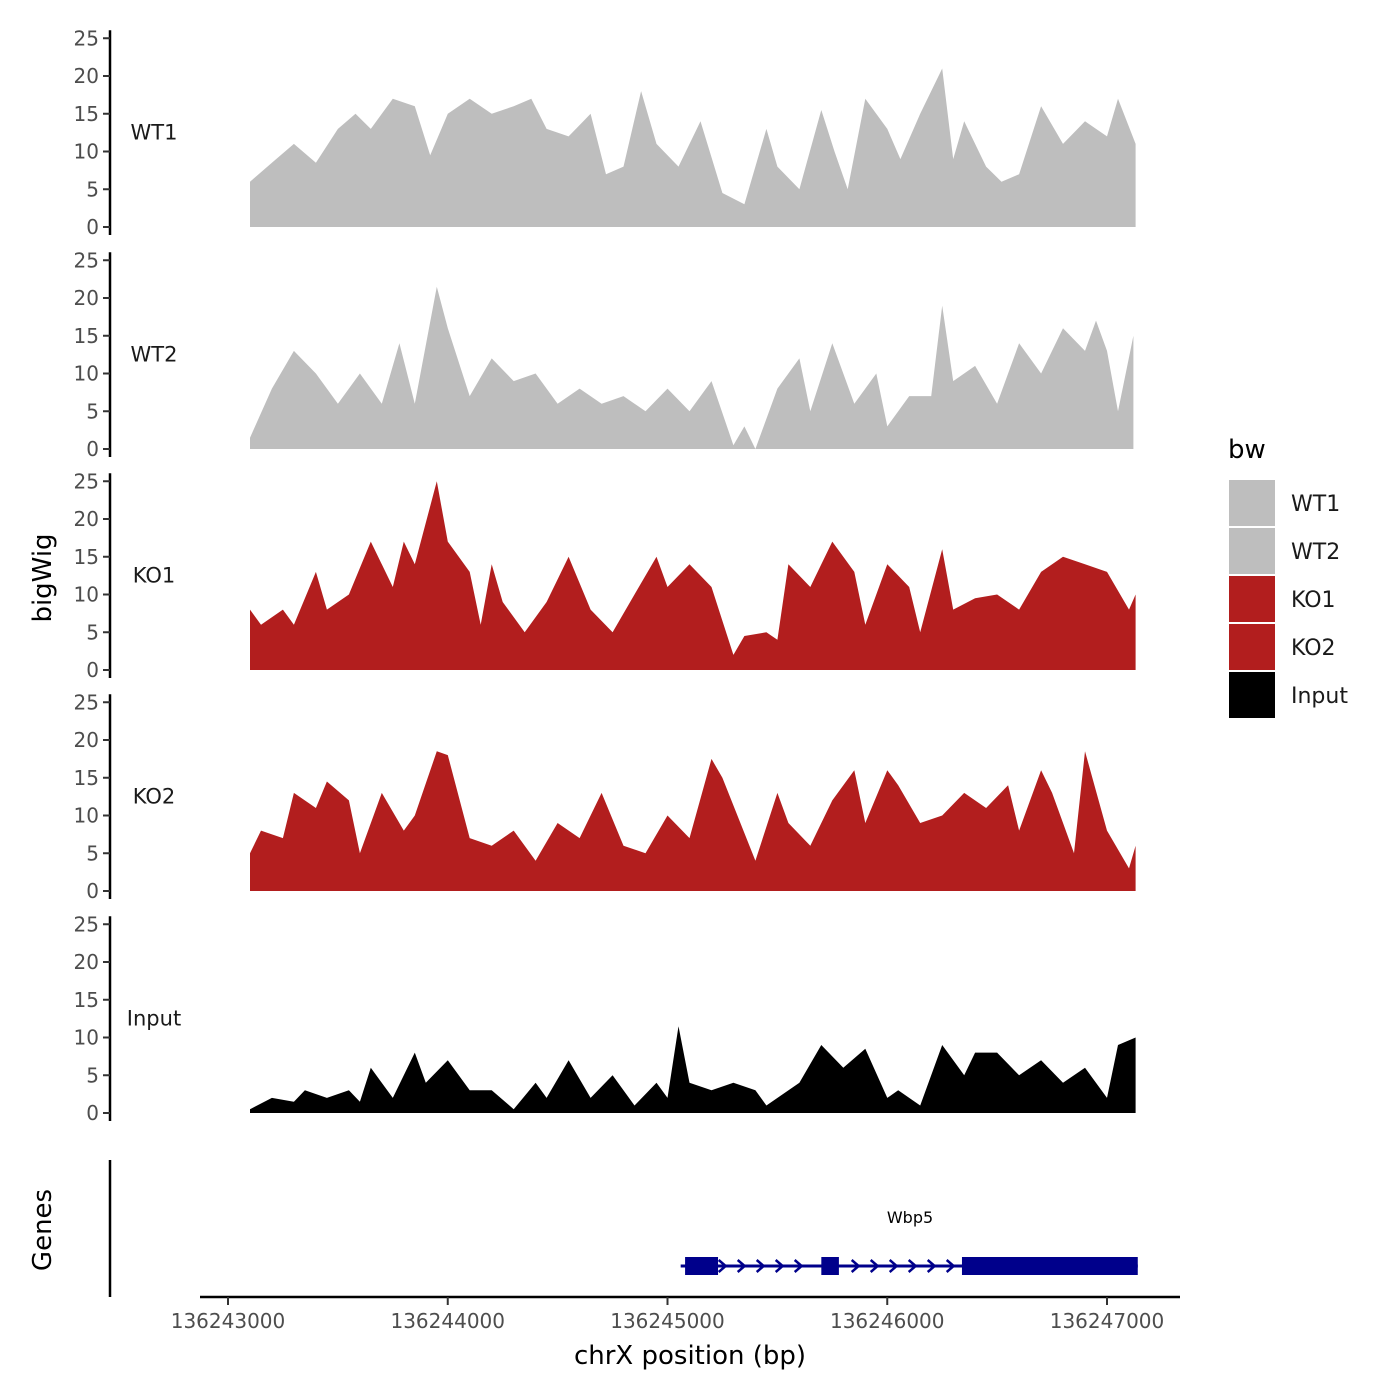 The image size is (1400, 1400). Describe the element at coordinates (1313, 600) in the screenshot. I see `legend-label-ko1: KO1` at that location.